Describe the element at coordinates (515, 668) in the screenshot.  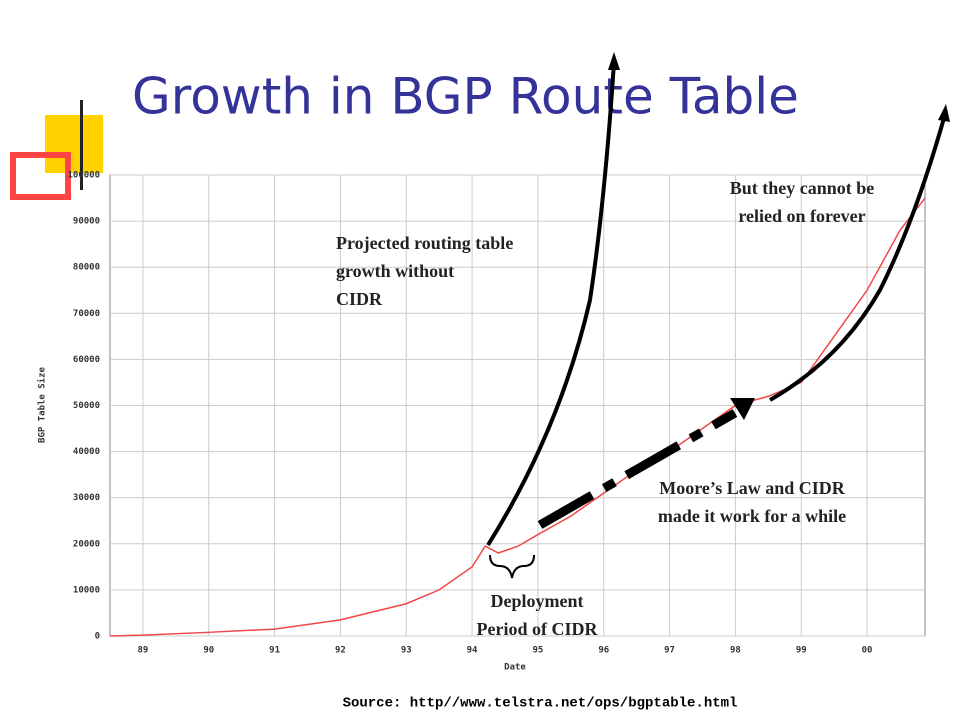
I see `x-axis-label: Date` at that location.